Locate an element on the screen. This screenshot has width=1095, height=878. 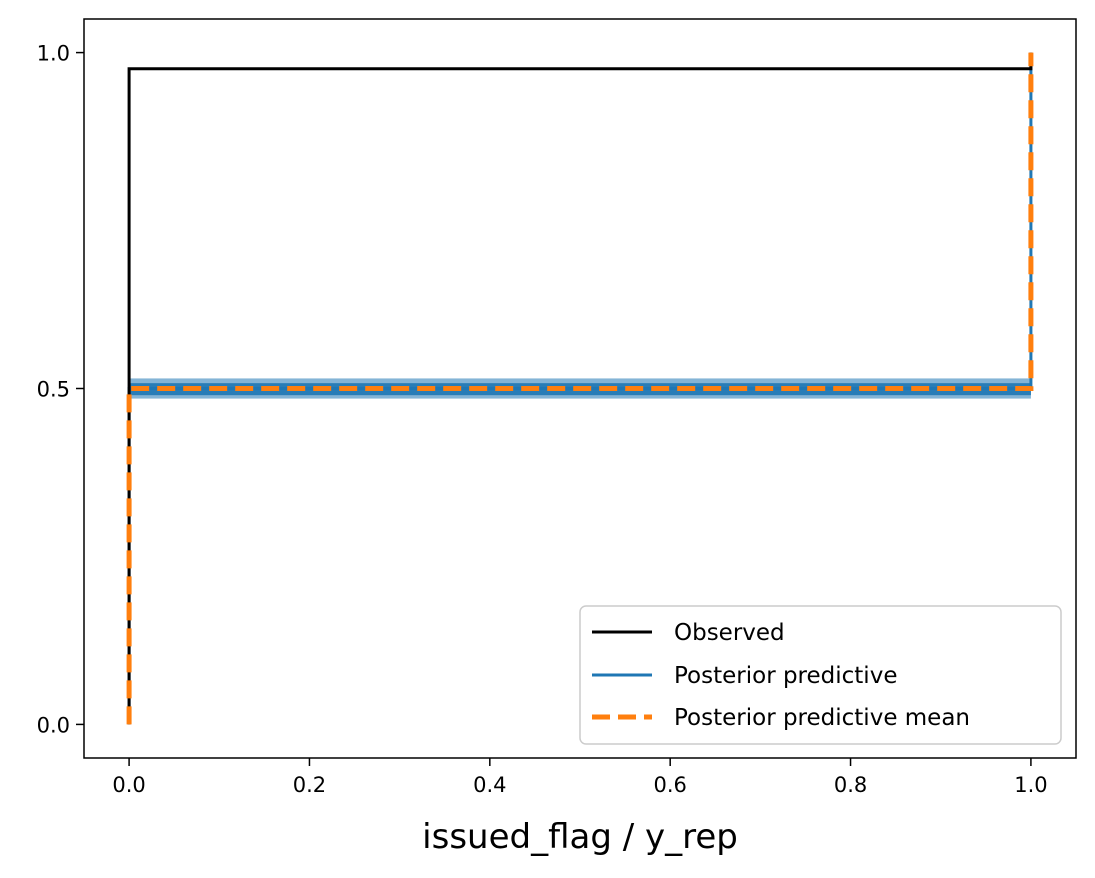
legend-box is located at coordinates (820, 675).